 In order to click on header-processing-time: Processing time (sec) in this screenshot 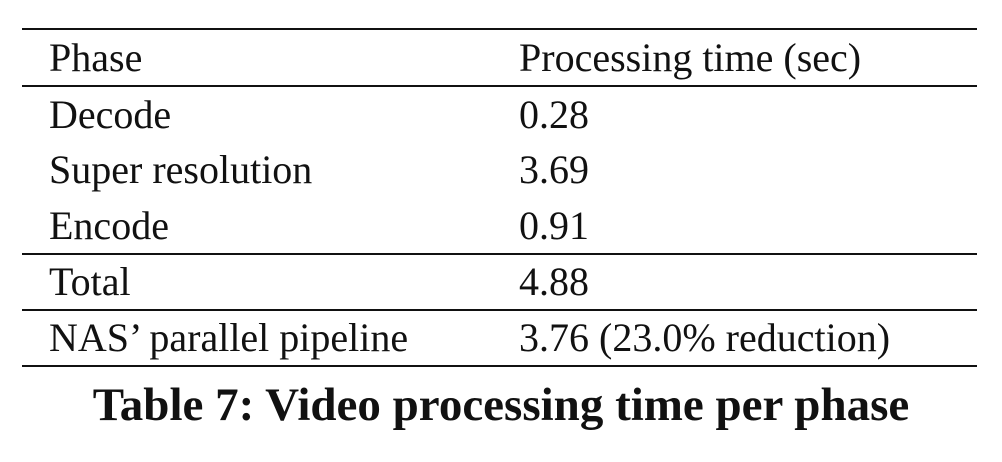, I will do `click(690, 57)`.